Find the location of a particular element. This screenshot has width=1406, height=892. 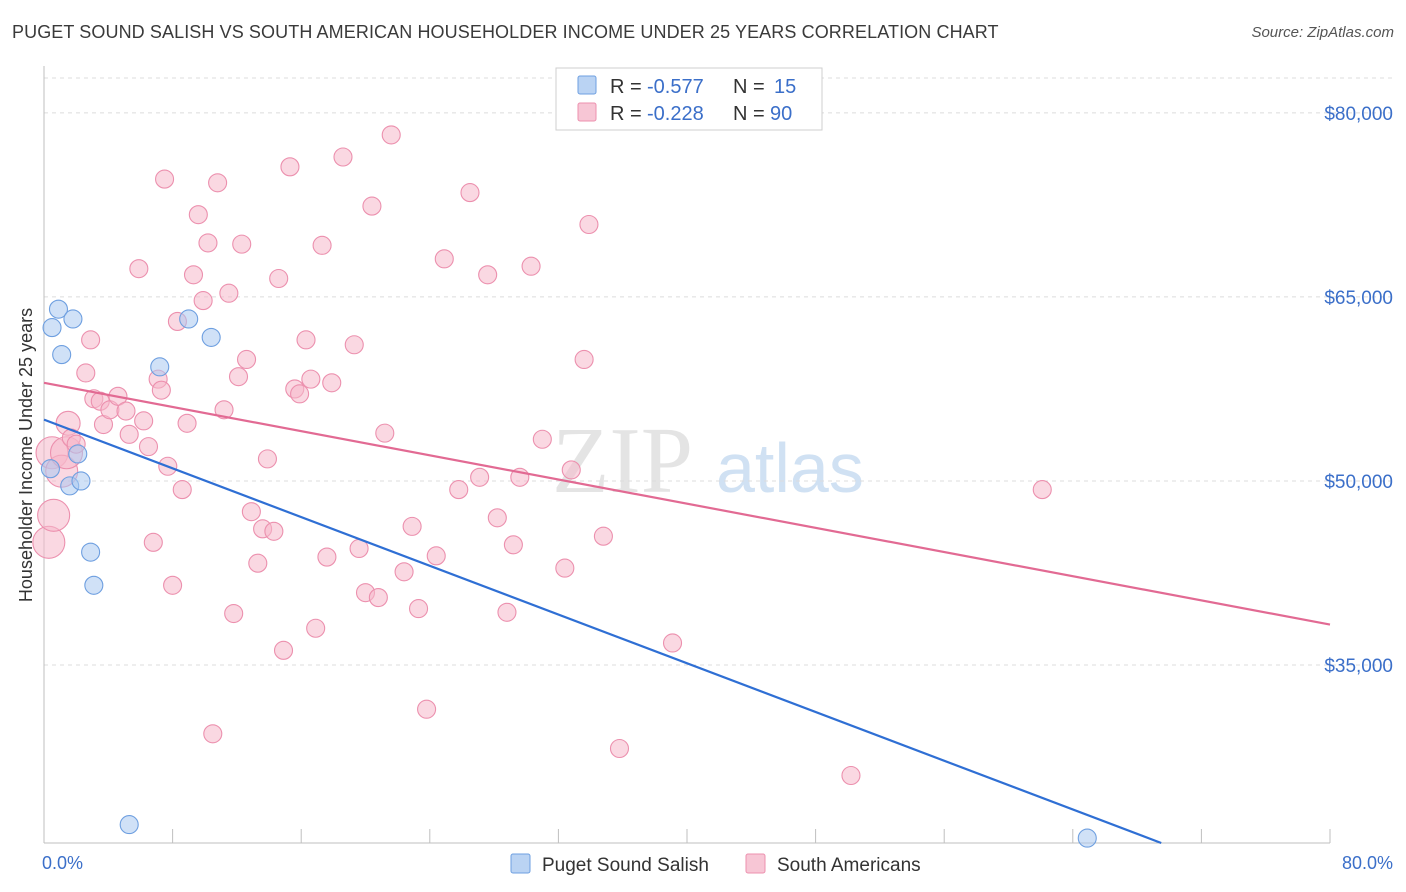

y-axis-label: Householder Income Under 25 years is located at coordinates (26, 455).